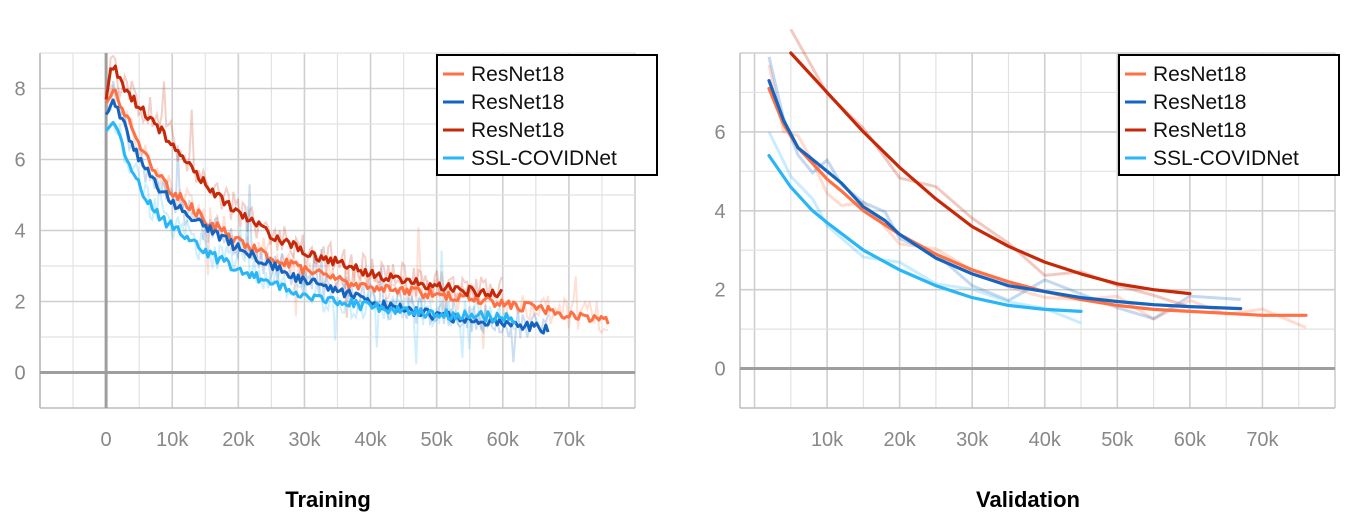 This screenshot has height=520, width=1358. What do you see at coordinates (19, 374) in the screenshot?
I see `training-y-tick-label: 0` at bounding box center [19, 374].